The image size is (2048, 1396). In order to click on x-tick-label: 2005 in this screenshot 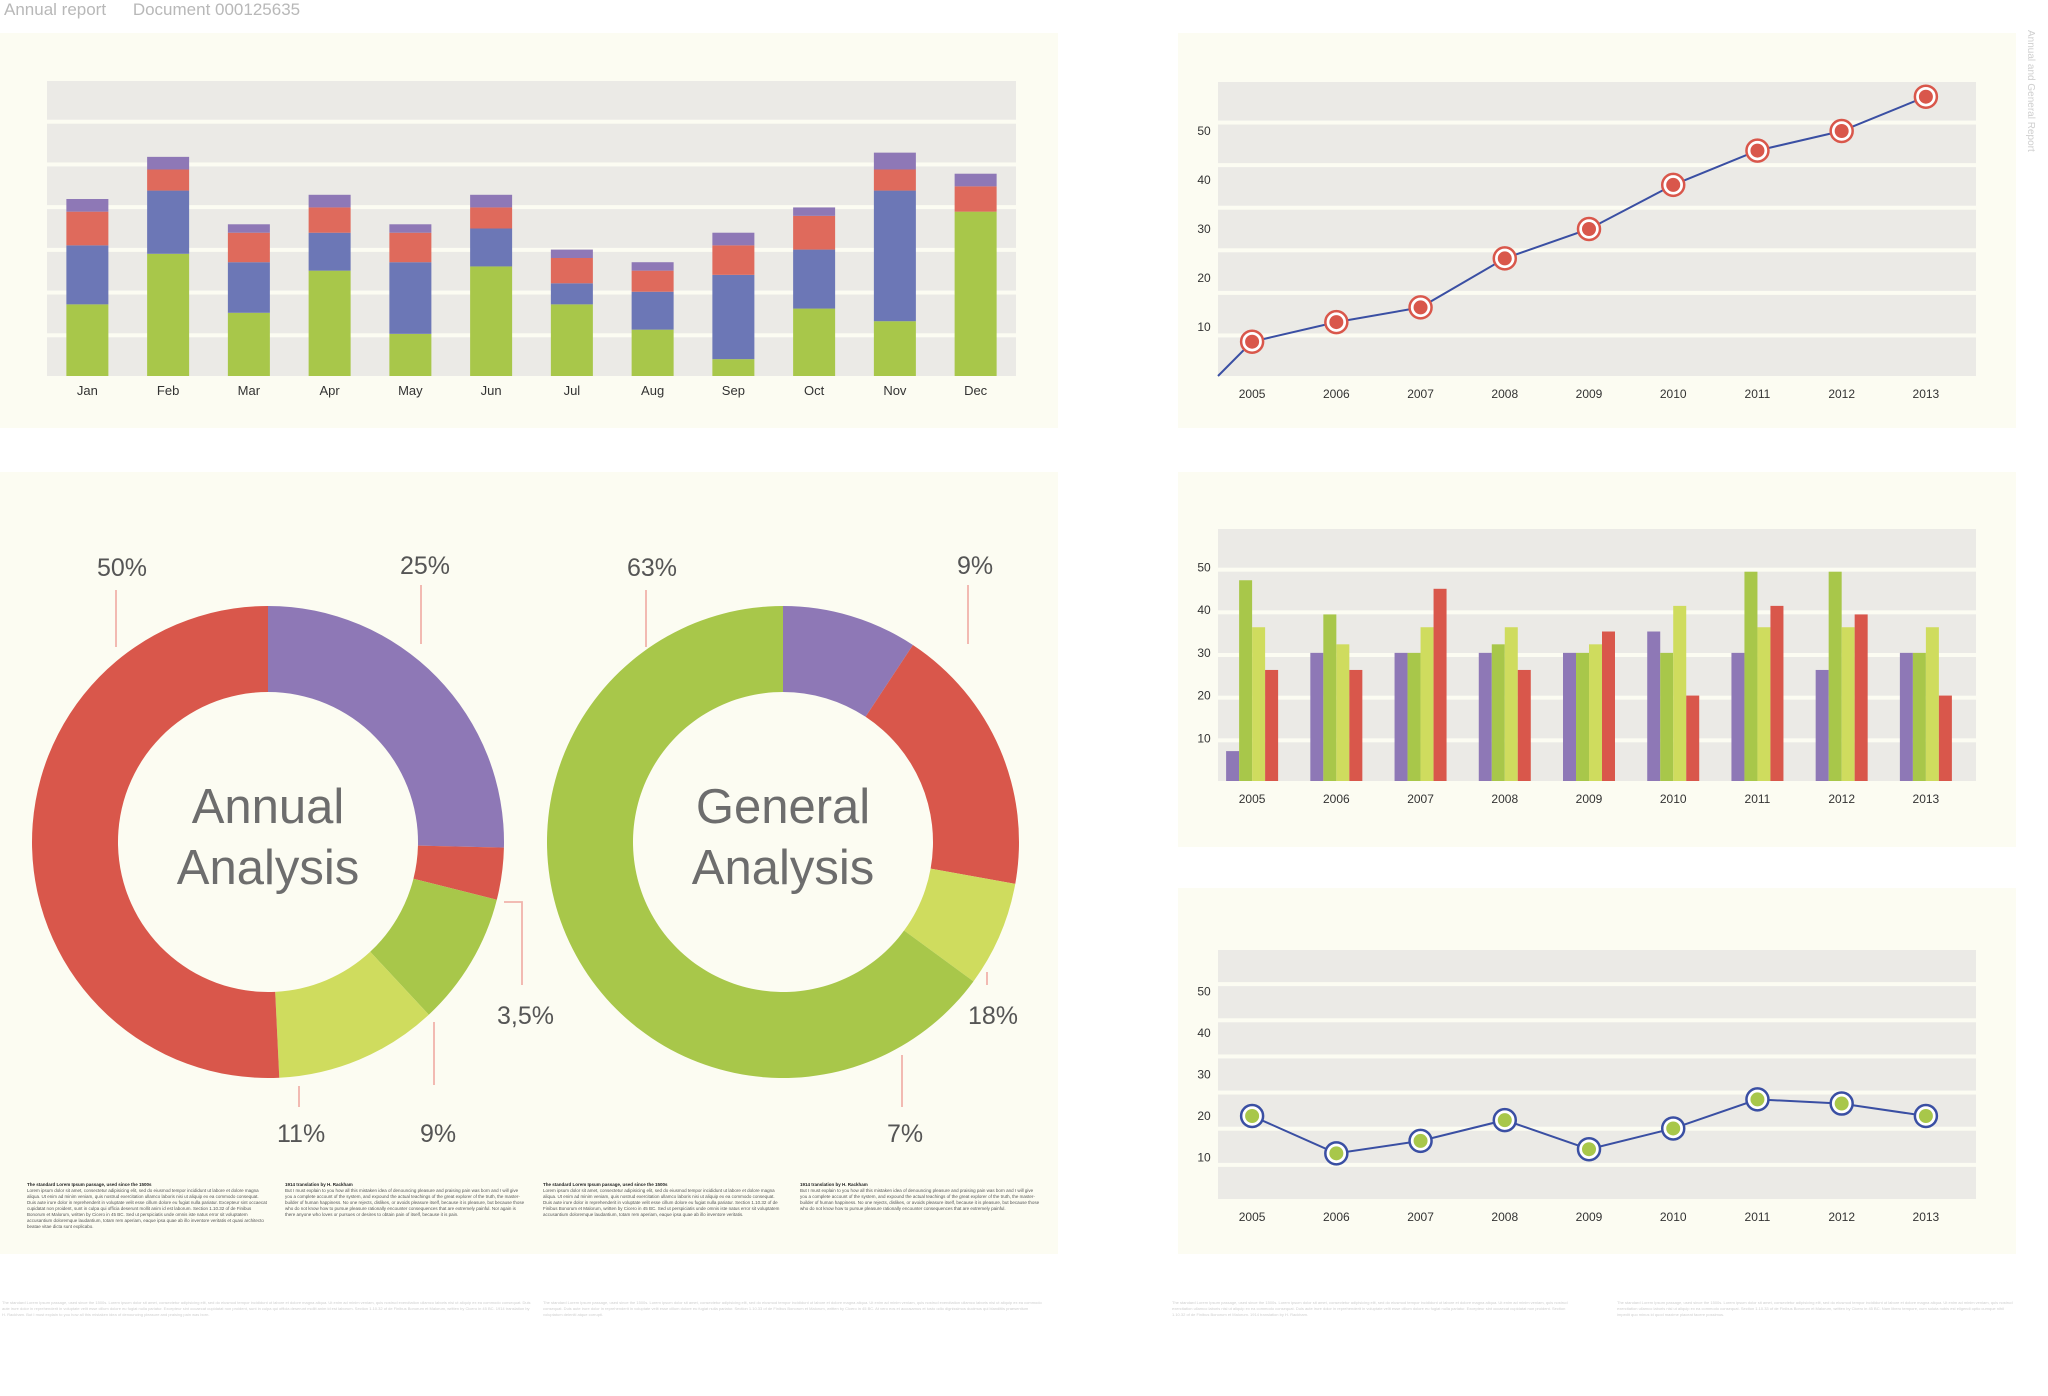, I will do `click(1252, 1217)`.